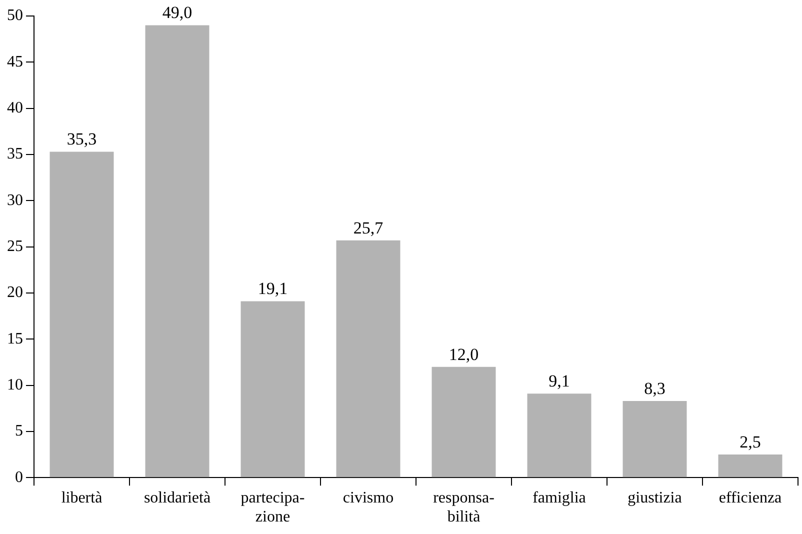 Image resolution: width=802 pixels, height=534 pixels. I want to click on y-tick-label: 10, so click(15, 385).